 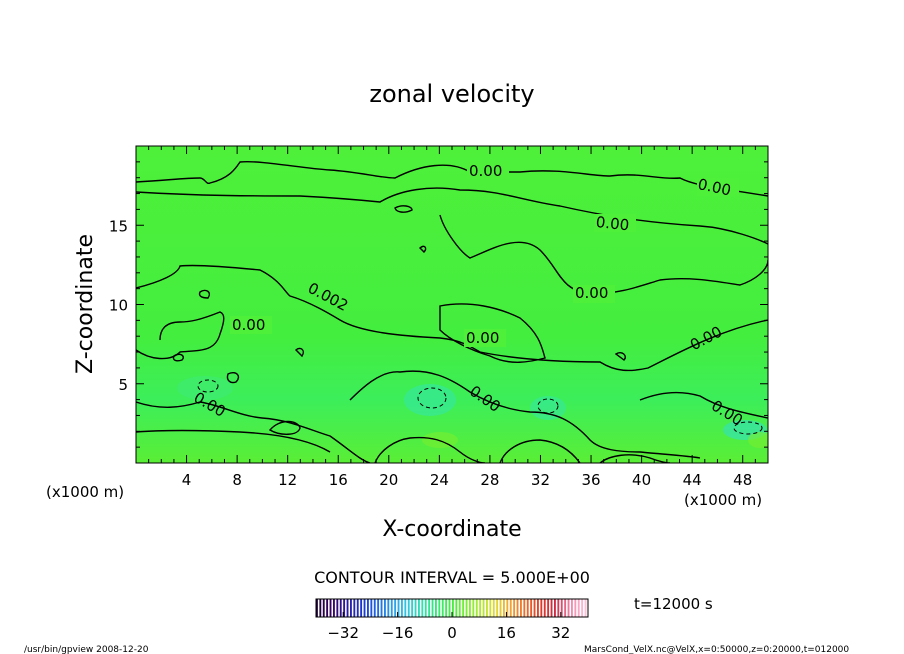 What do you see at coordinates (452, 633) in the screenshot?
I see `colorbar-tick-label: 0` at bounding box center [452, 633].